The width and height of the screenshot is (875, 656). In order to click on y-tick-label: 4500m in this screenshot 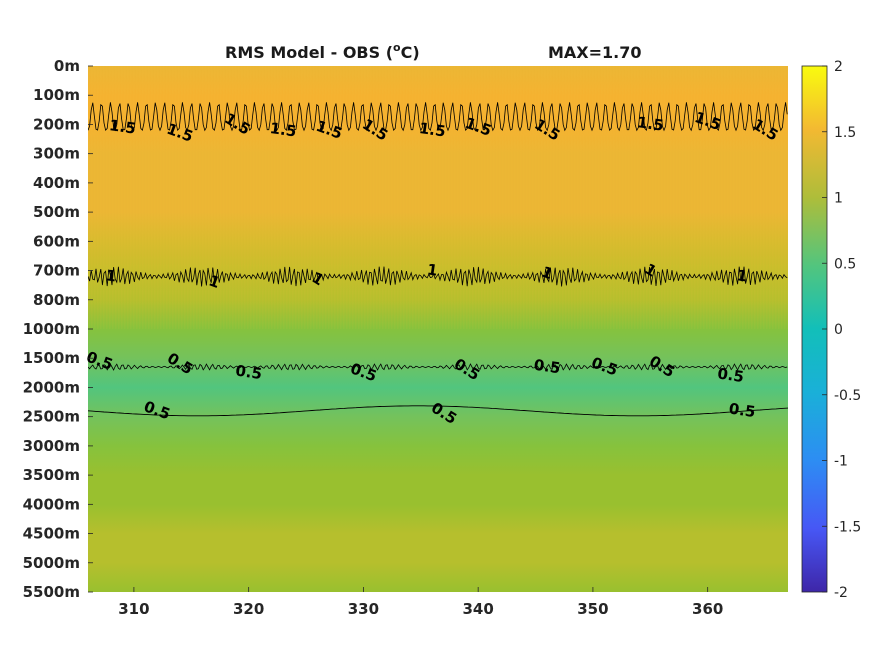, I will do `click(51, 534)`.